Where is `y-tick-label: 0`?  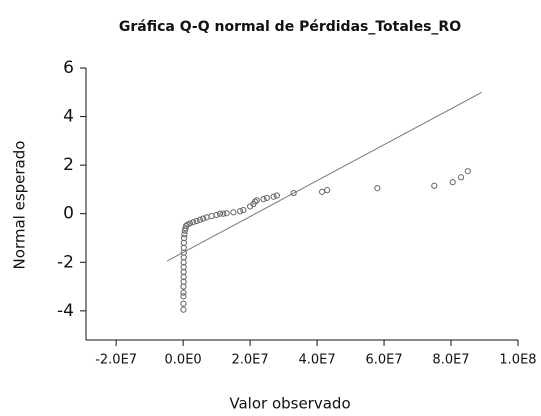 y-tick-label: 0 is located at coordinates (68, 214).